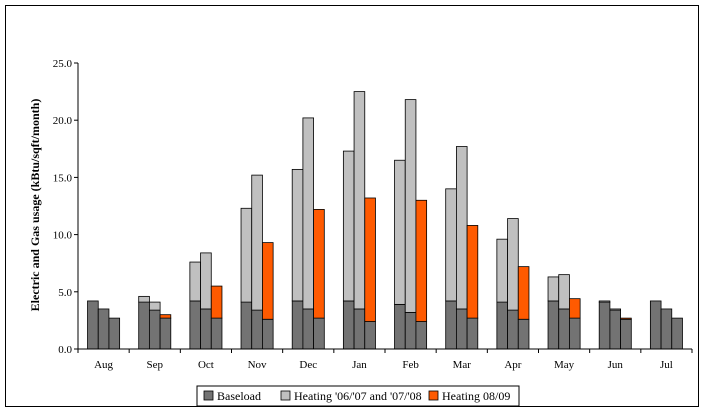  I want to click on x-tick-label: Jul, so click(666, 365).